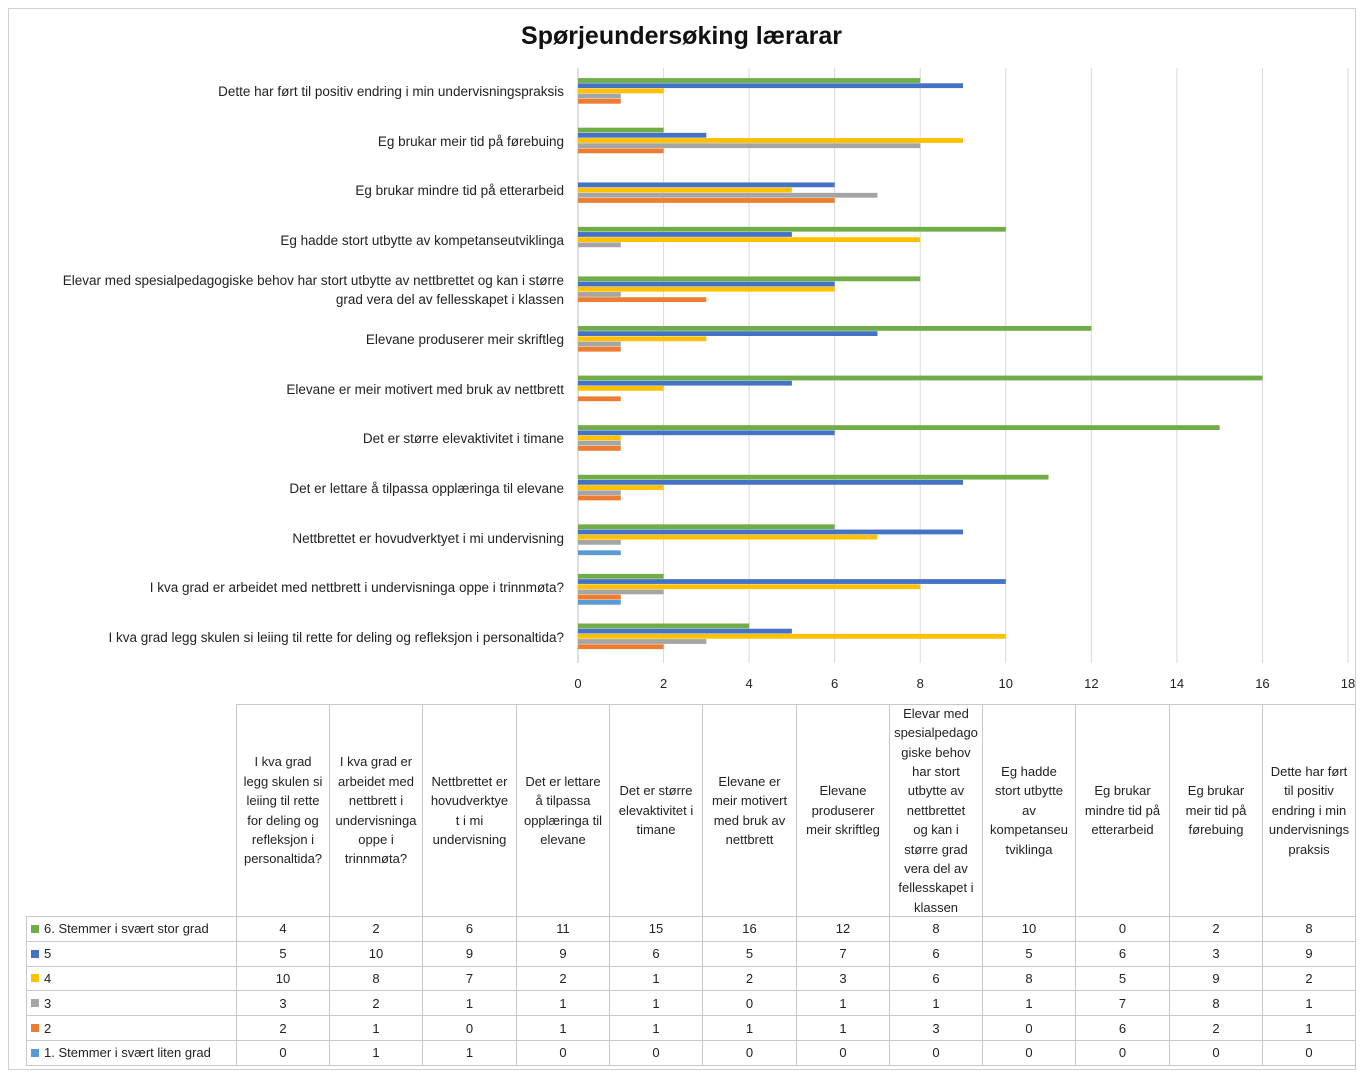 This screenshot has width=1363, height=1074. What do you see at coordinates (1029, 771) in the screenshot?
I see `table-header-line: Eg hadde` at bounding box center [1029, 771].